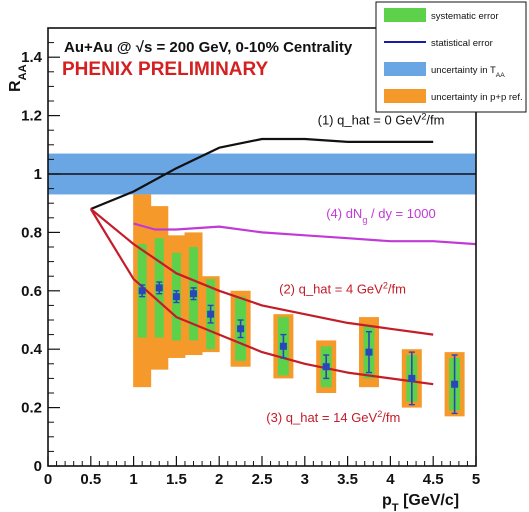 Image resolution: width=529 pixels, height=512 pixels. Describe the element at coordinates (176, 479) in the screenshot. I see `x-tick-label: 1.5` at that location.